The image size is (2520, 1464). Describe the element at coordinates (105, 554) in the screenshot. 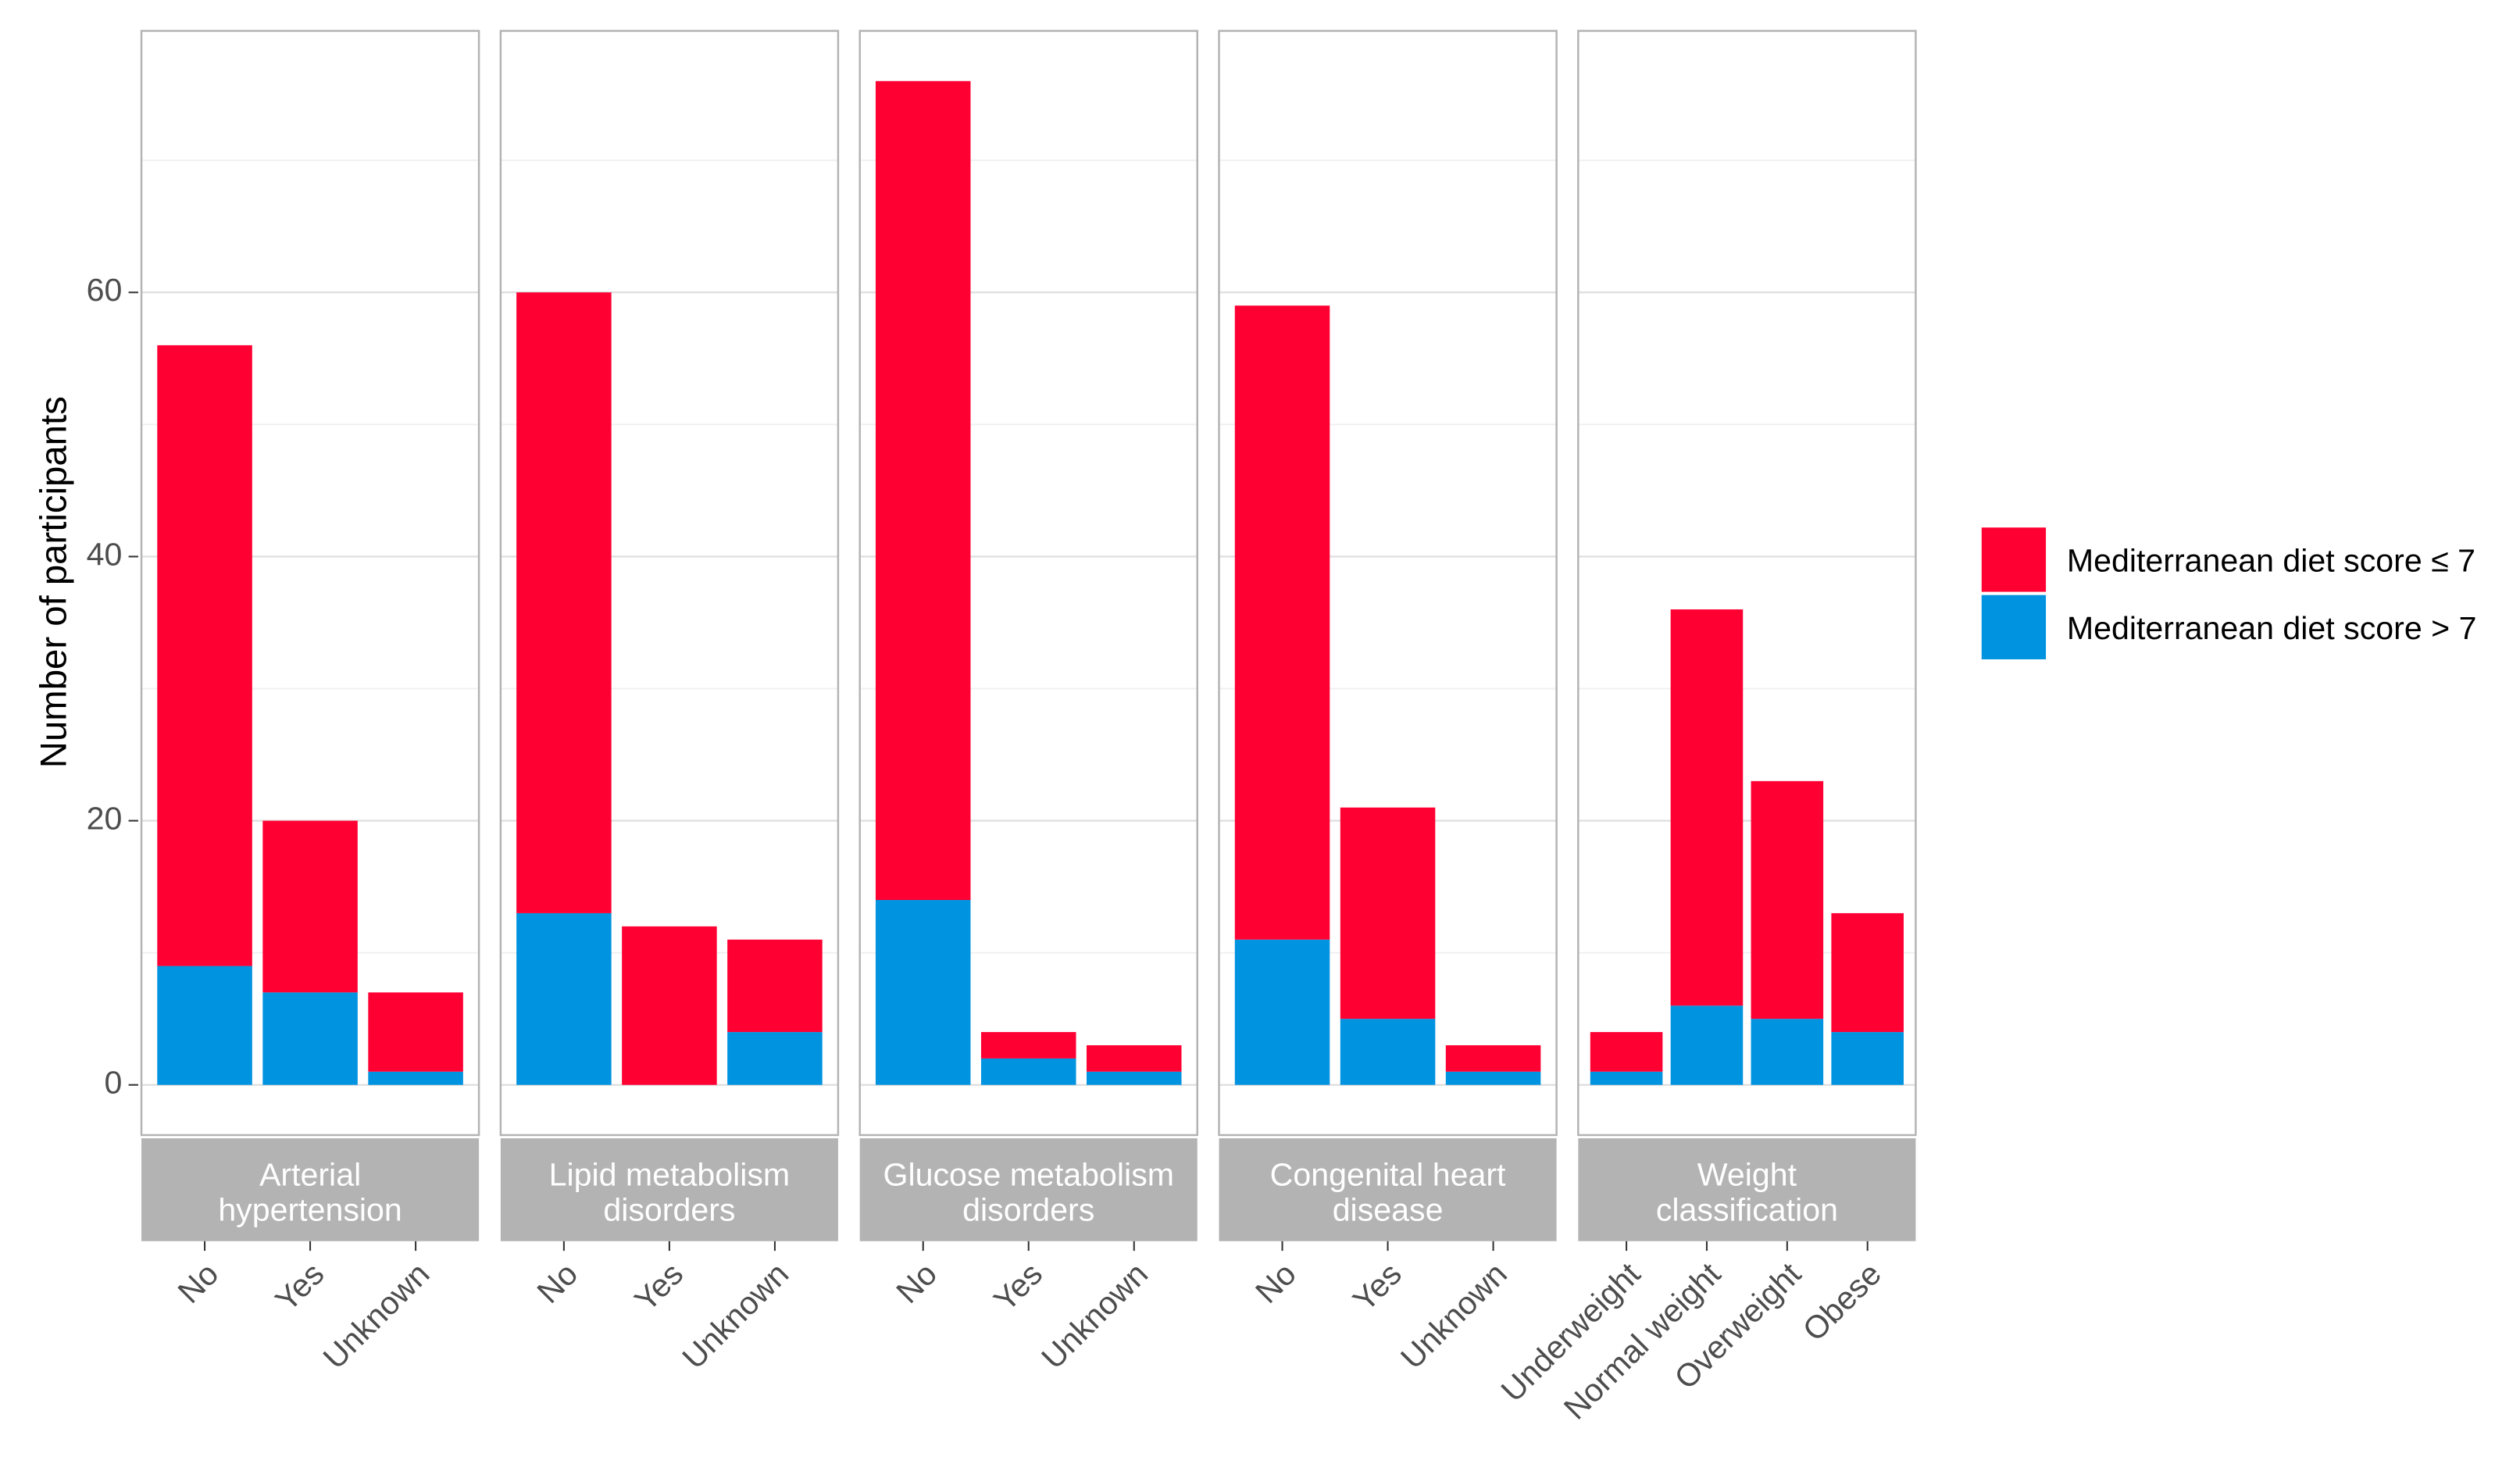

I see `y-tick-label: 40` at that location.